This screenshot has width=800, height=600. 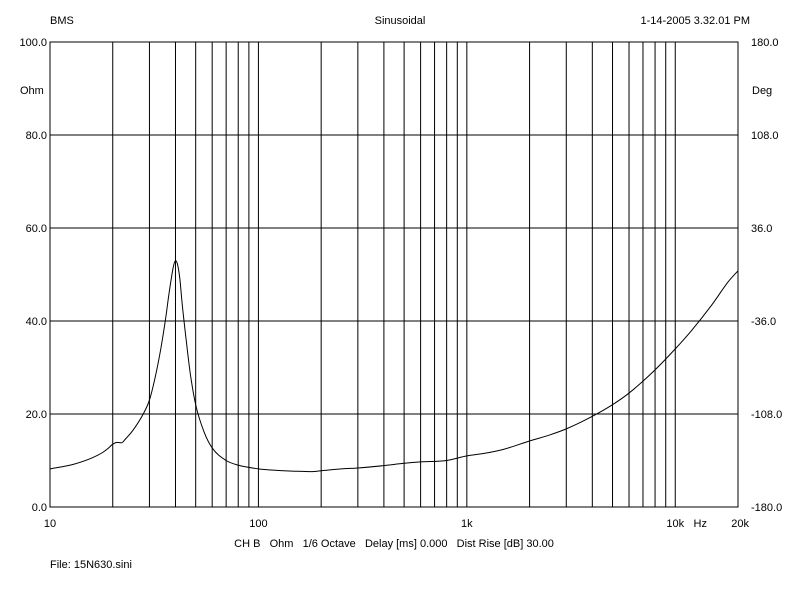 What do you see at coordinates (761, 229) in the screenshot?
I see `y2-tick-label: 36.0` at bounding box center [761, 229].